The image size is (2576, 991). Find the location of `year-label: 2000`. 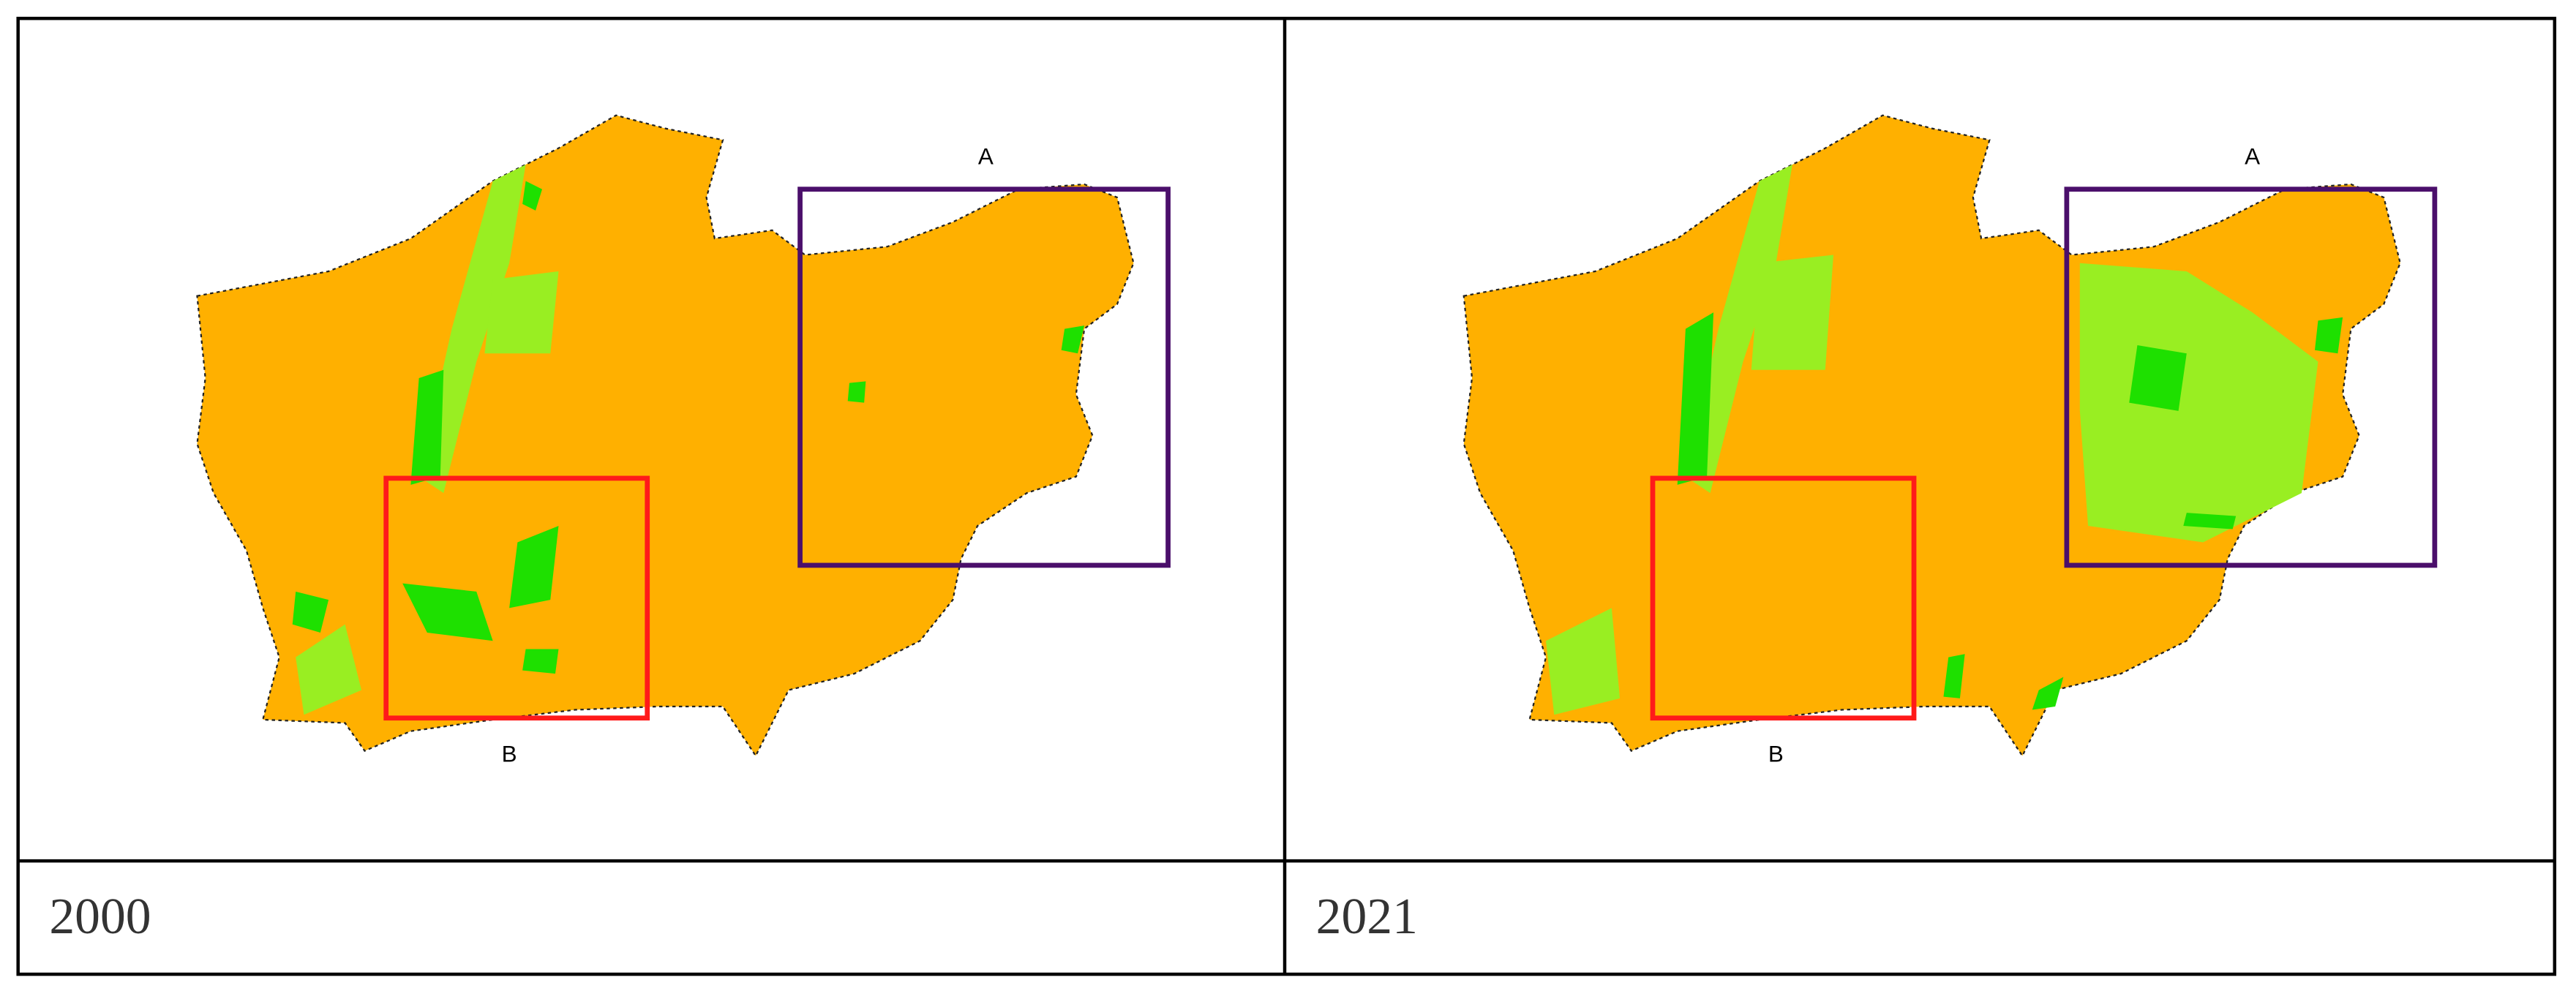

year-label: 2000 is located at coordinates (100, 917).